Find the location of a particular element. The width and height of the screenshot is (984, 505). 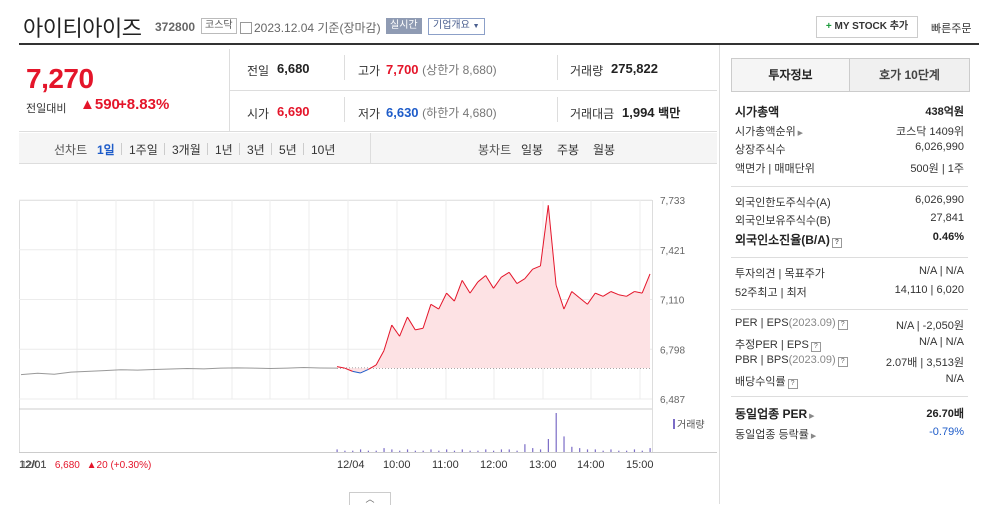

info-row: PER | EPS(2023.09)? N/A | -2,050원 is located at coordinates (849, 326).